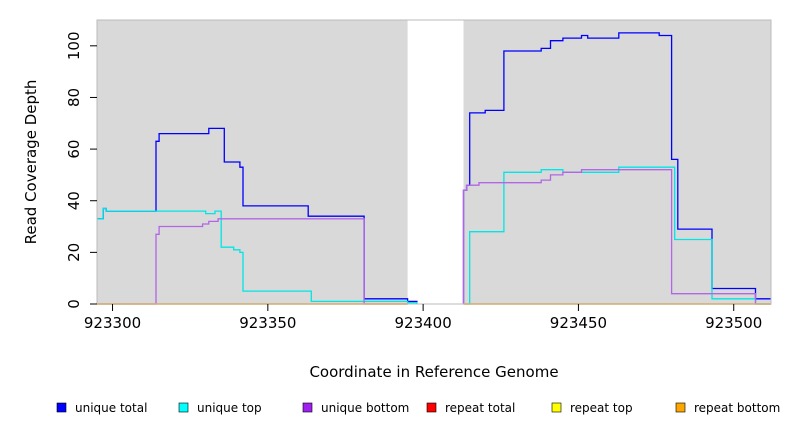 This screenshot has width=792, height=432. What do you see at coordinates (81, 170) in the screenshot?
I see `y-axis: 0 20 40 60 80 100` at bounding box center [81, 170].